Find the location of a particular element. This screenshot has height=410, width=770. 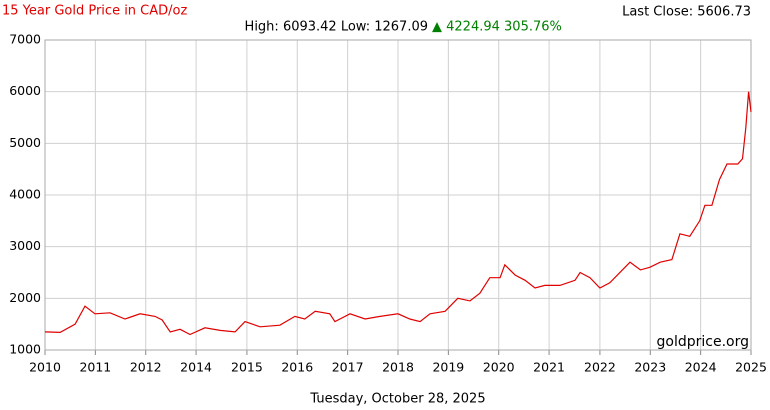

change: ▲ 4224.94 305.76% is located at coordinates (497, 27).